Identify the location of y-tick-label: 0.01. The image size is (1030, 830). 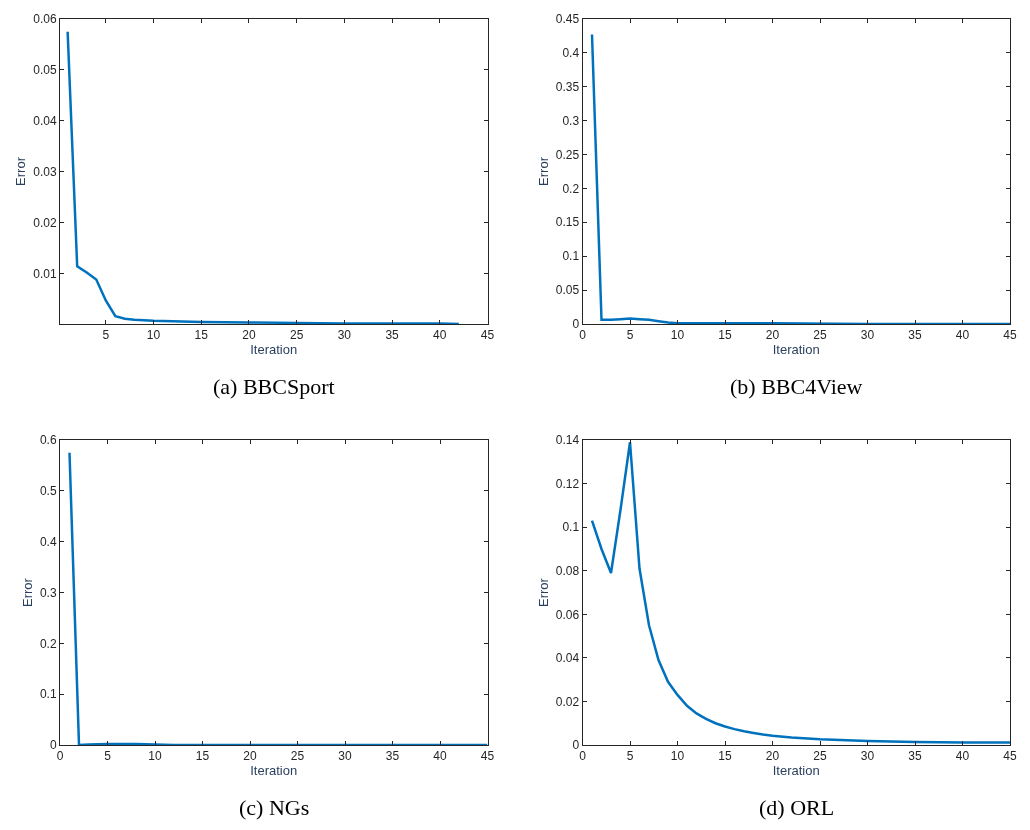
(45, 274).